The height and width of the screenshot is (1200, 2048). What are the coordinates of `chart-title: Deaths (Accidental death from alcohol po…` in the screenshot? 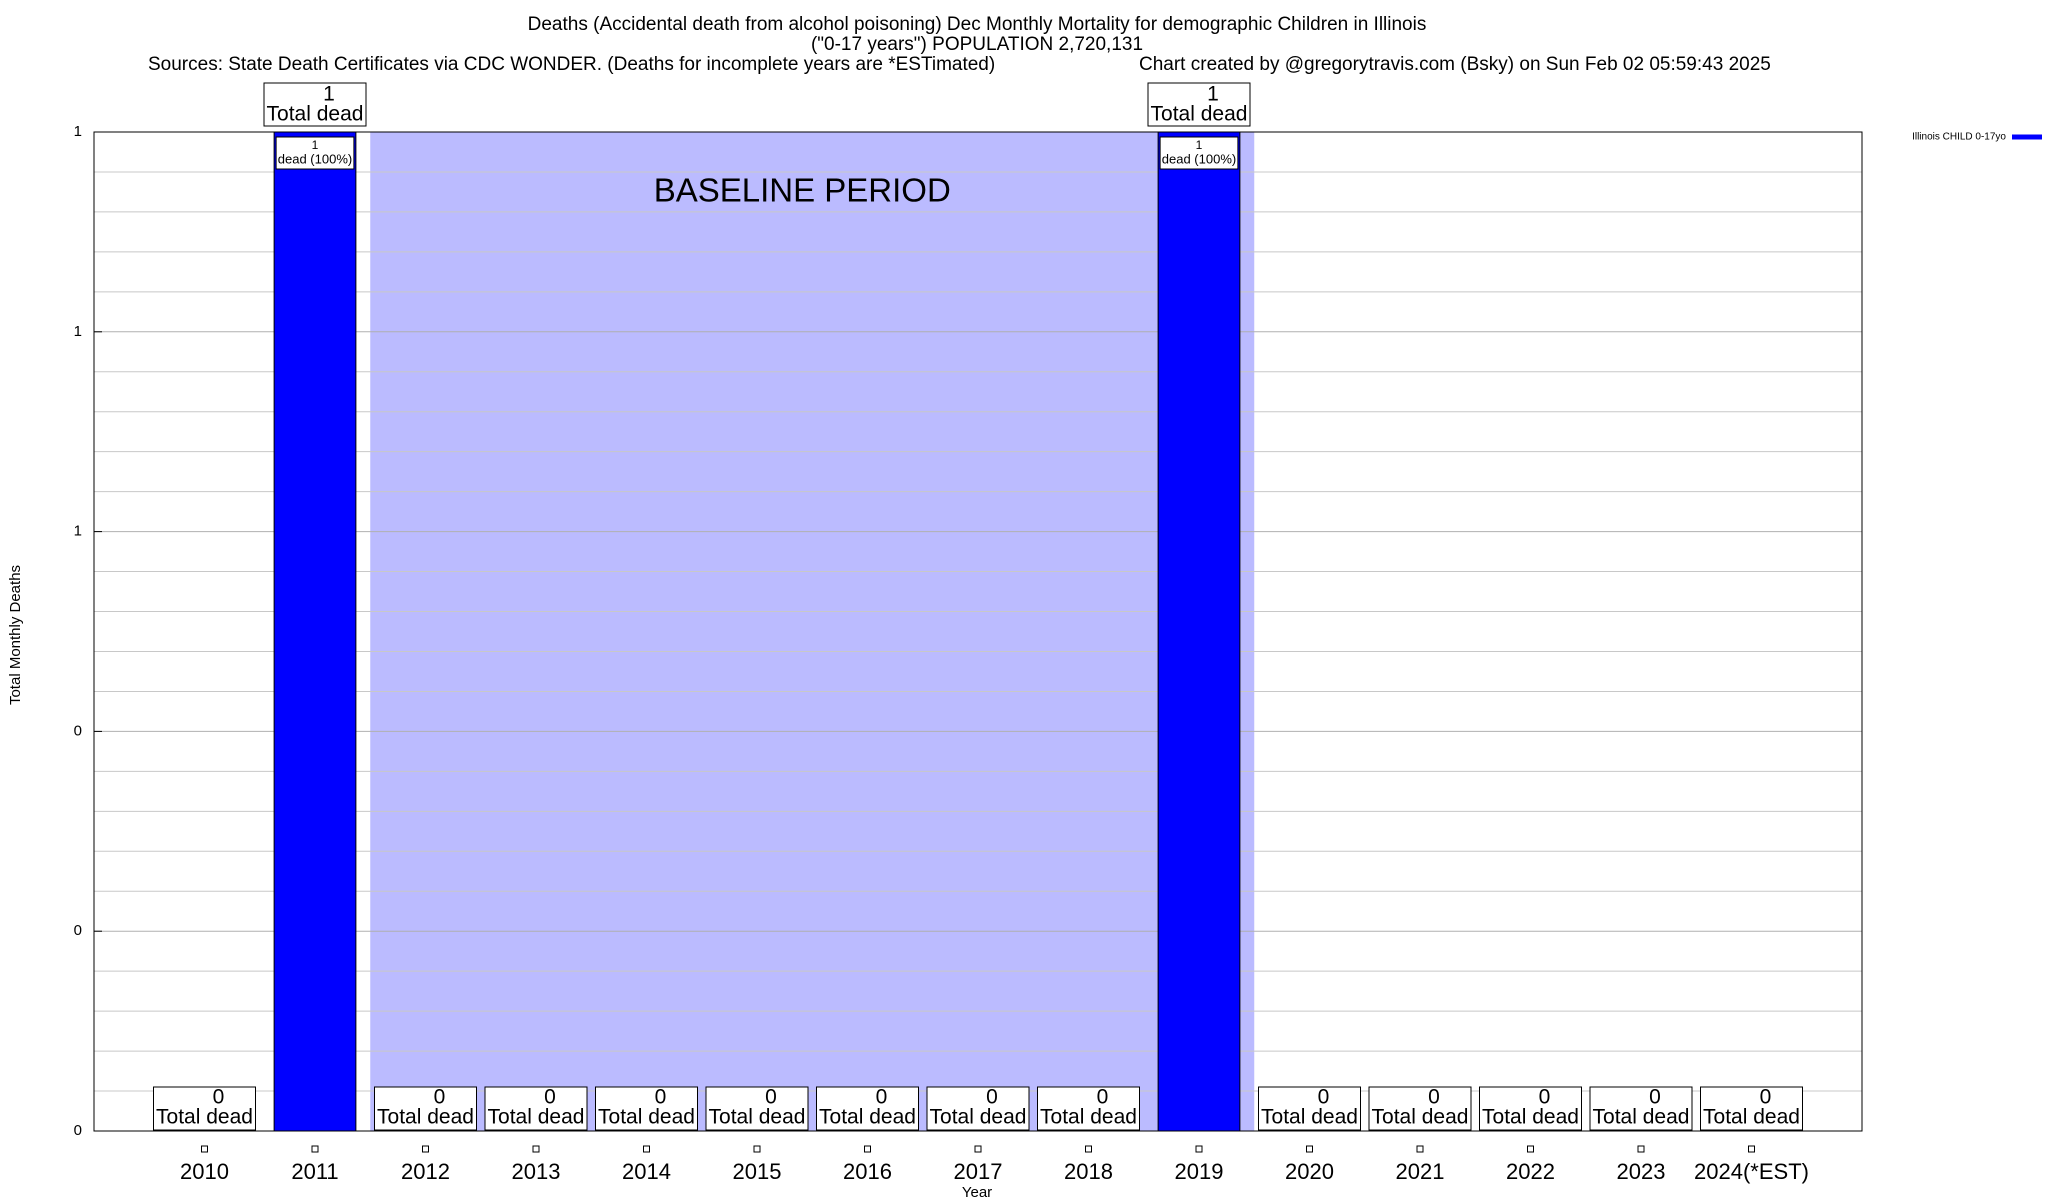 It's located at (977, 24).